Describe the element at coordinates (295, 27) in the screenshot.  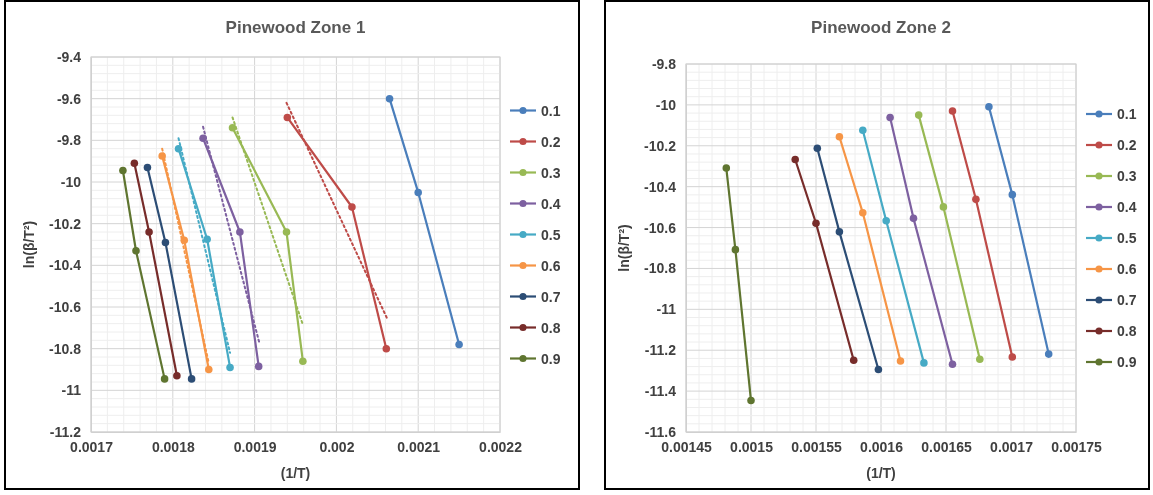
I see `chart-title: Pinewood Zone 1` at that location.